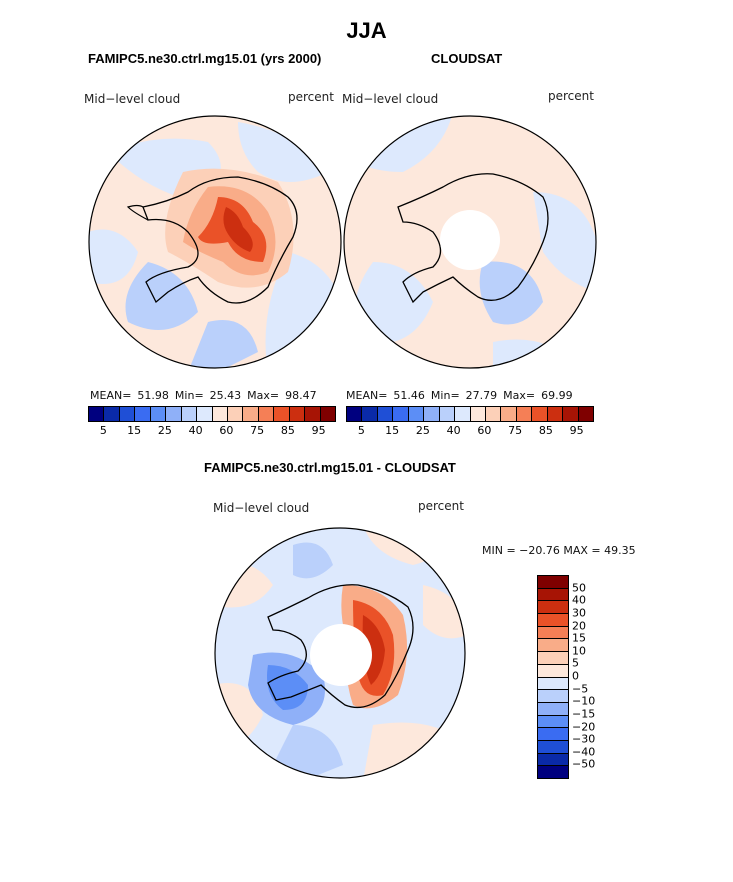 The image size is (733, 882). Describe the element at coordinates (132, 99) in the screenshot. I see `panel-left-field-label: Mid−level cloud` at that location.